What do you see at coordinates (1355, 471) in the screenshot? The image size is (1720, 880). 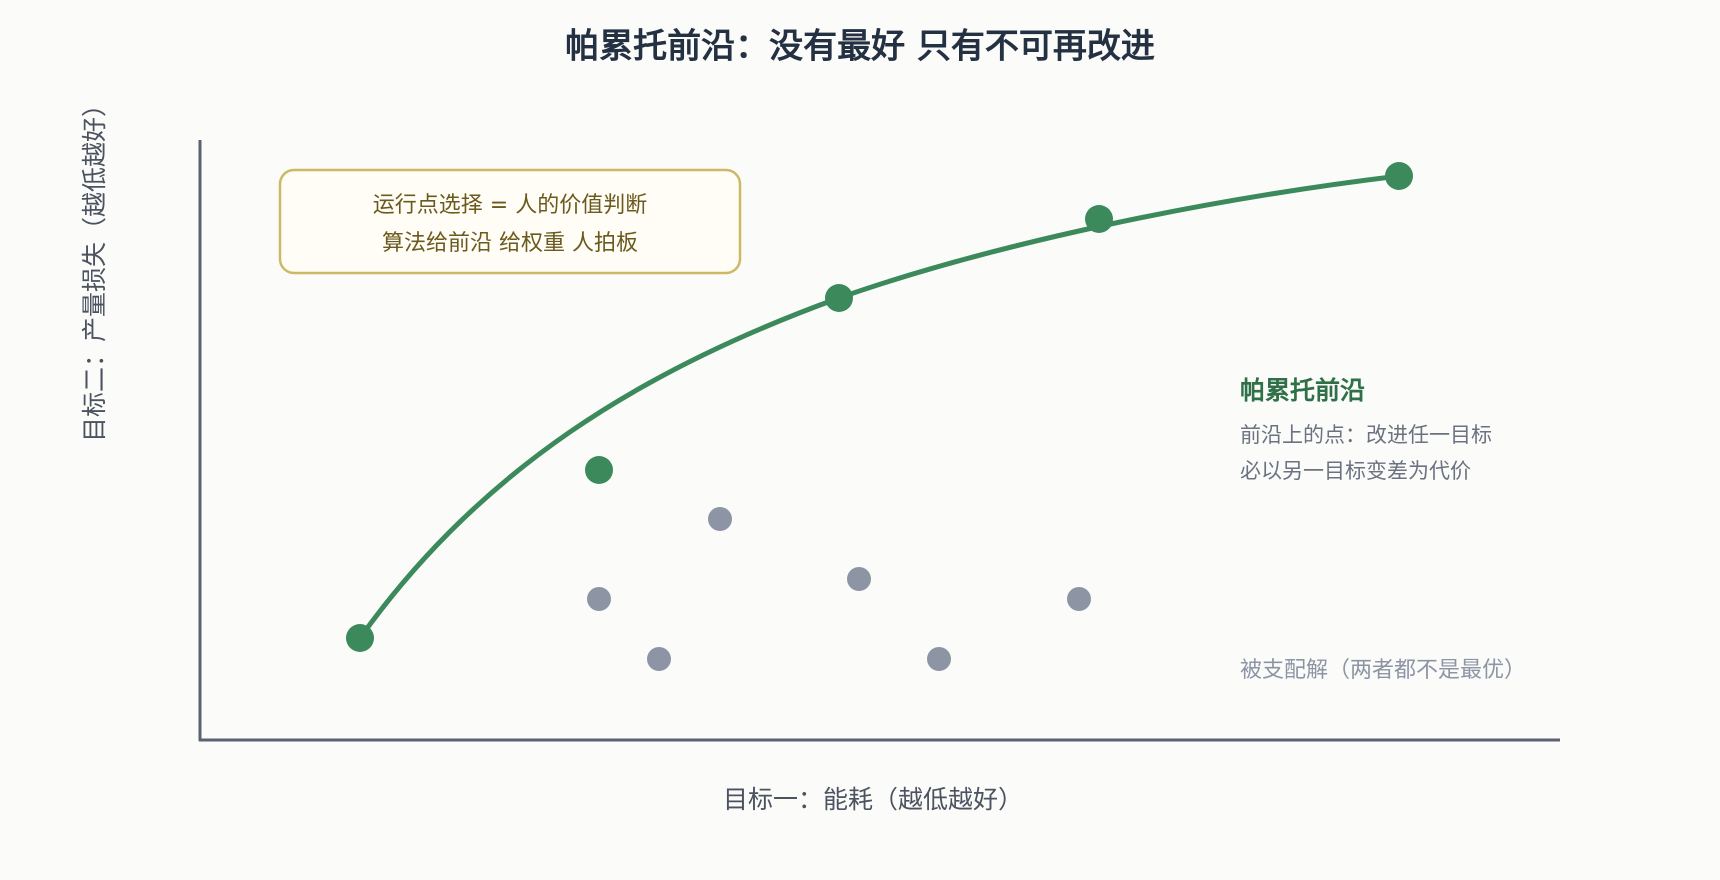 I see `legend-text: 必以另一目标变差为代价` at bounding box center [1355, 471].